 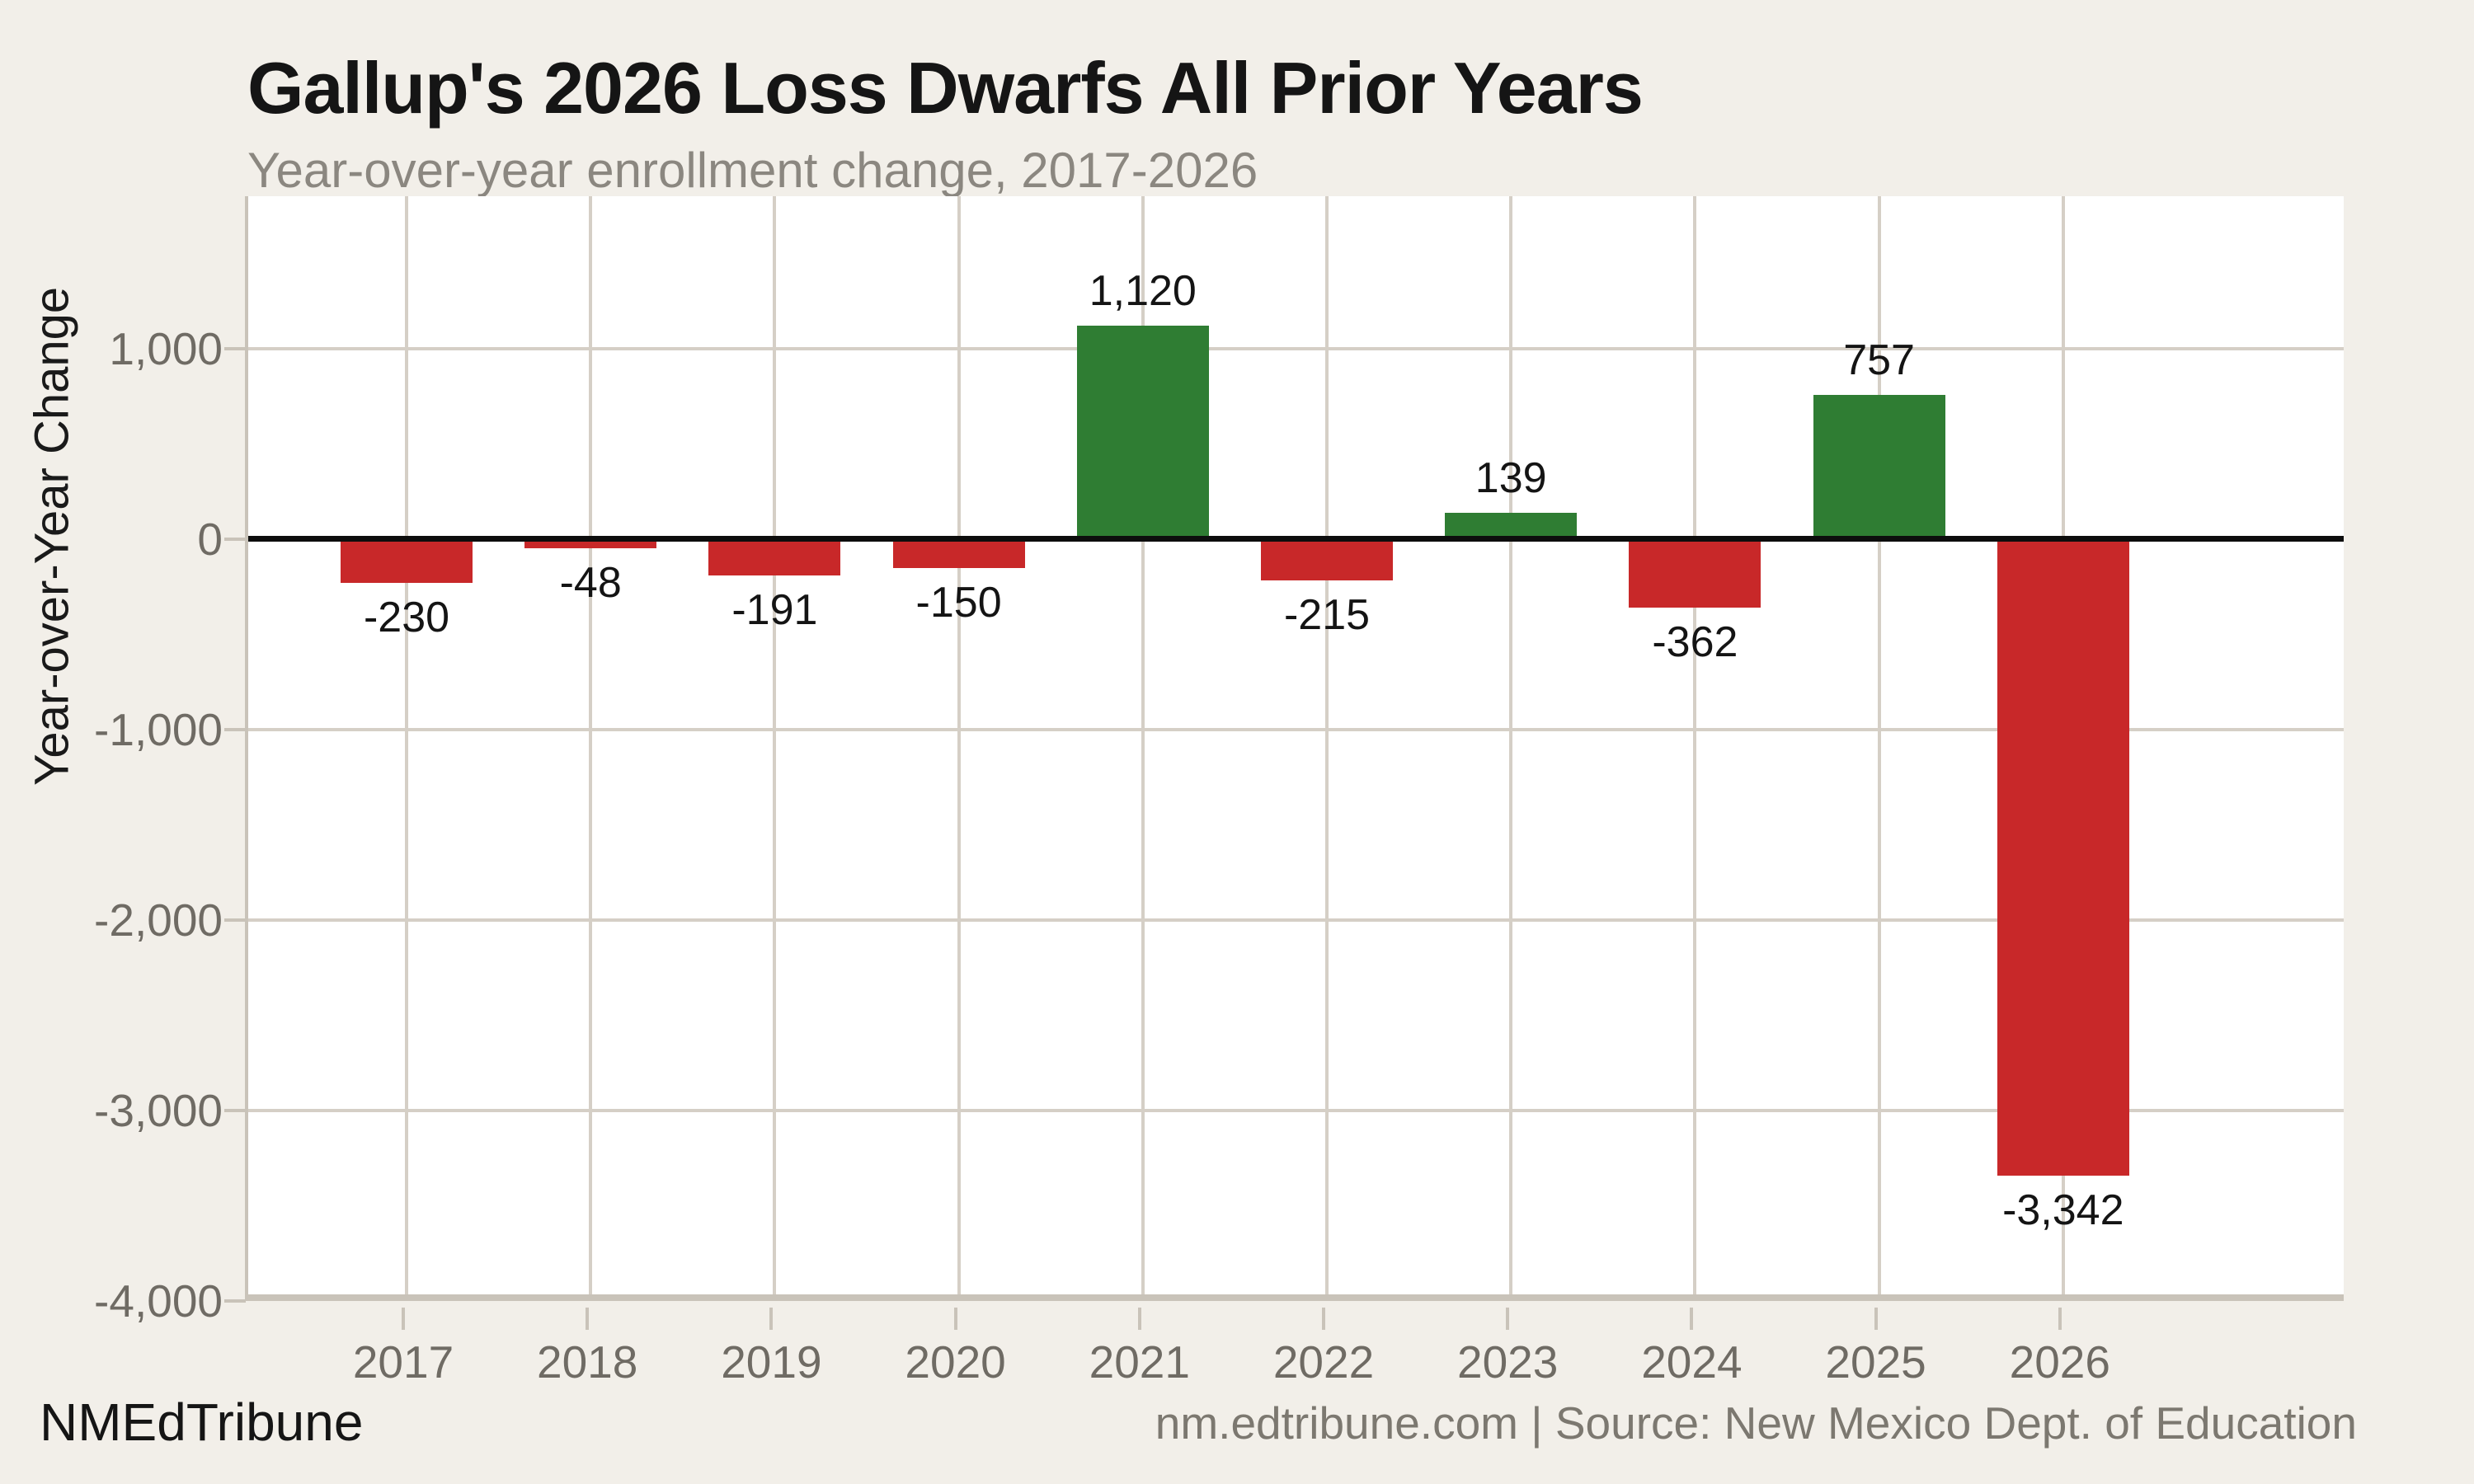 What do you see at coordinates (1876, 1319) in the screenshot?
I see `x-tick-mark-2025` at bounding box center [1876, 1319].